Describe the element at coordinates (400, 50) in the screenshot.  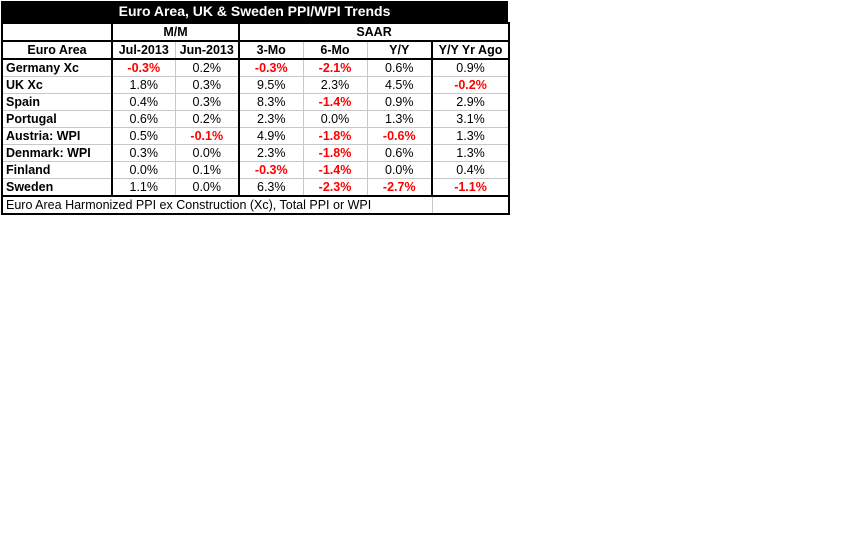
I see `column-header-yy: Y/Y` at that location.